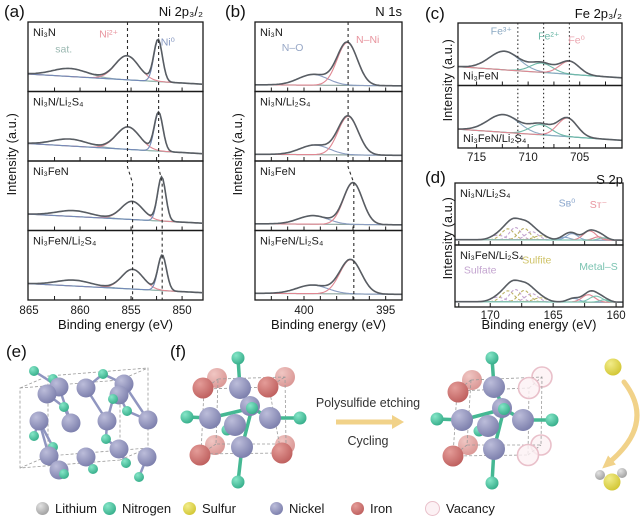 This screenshot has width=640, height=526. What do you see at coordinates (293, 48) in the screenshot?
I see `svg-text: N–O` at bounding box center [293, 48].